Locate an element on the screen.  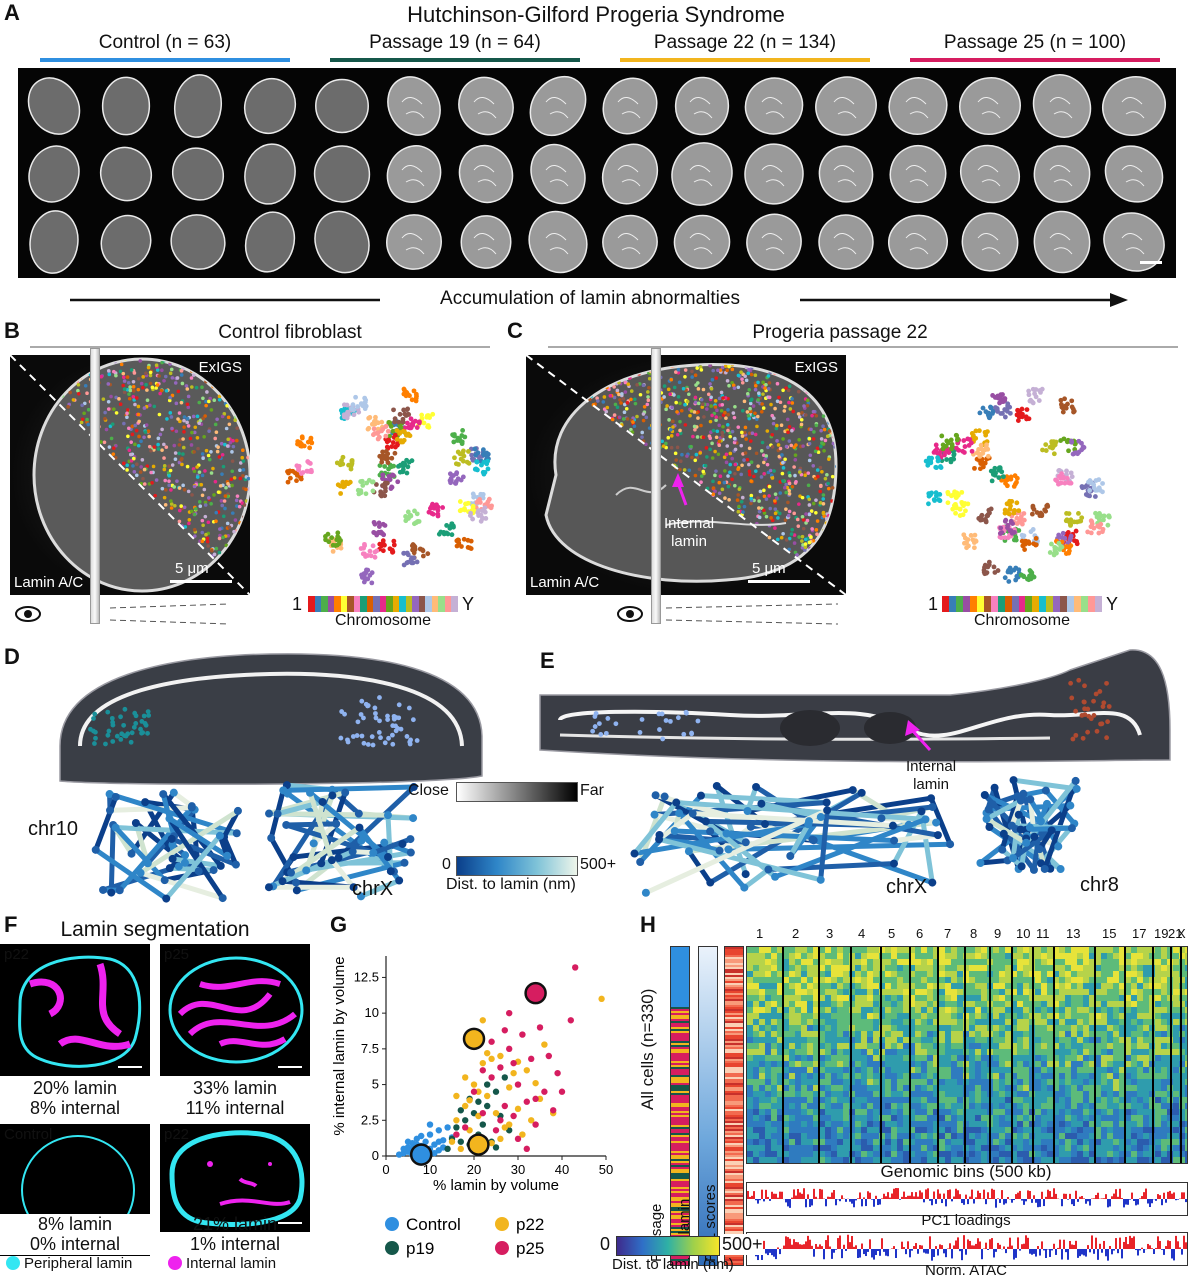
control-nucleus-image: ExIGS Lamin A/C 5 μm is located at coordinates (130, 475).